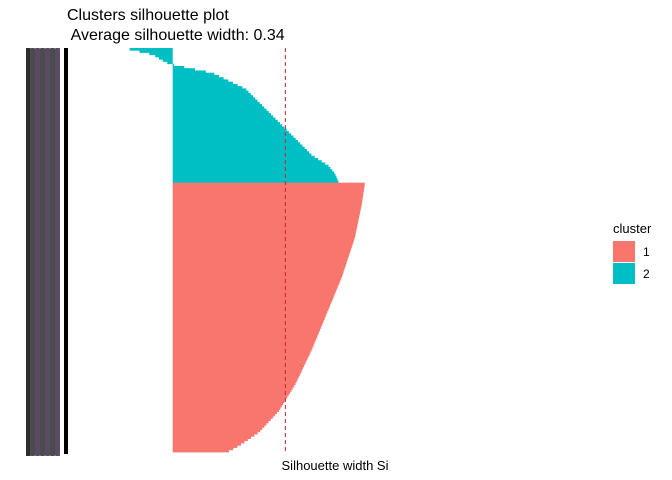 This screenshot has height=480, width=672. I want to click on chart-subtitle: Average silhouette width: 0.34, so click(176, 35).